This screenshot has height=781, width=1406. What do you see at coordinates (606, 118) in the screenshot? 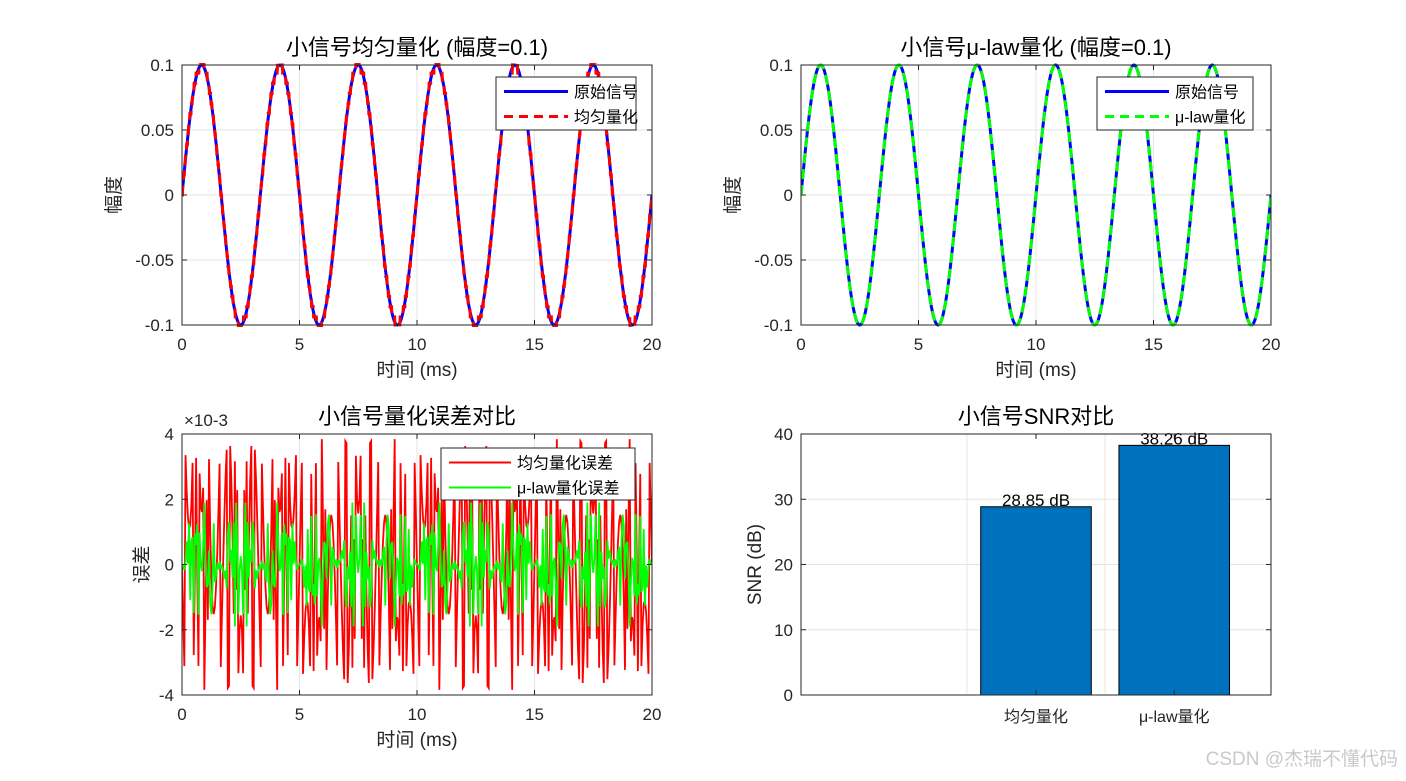
I see `legend-label: 均匀量化` at bounding box center [606, 118].